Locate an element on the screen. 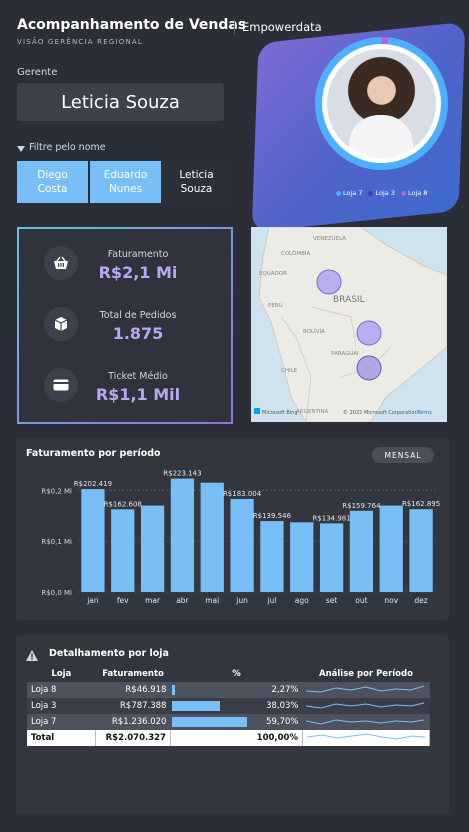 The image size is (469, 832). map-label-paraguai: PARAGUAI is located at coordinates (345, 354).